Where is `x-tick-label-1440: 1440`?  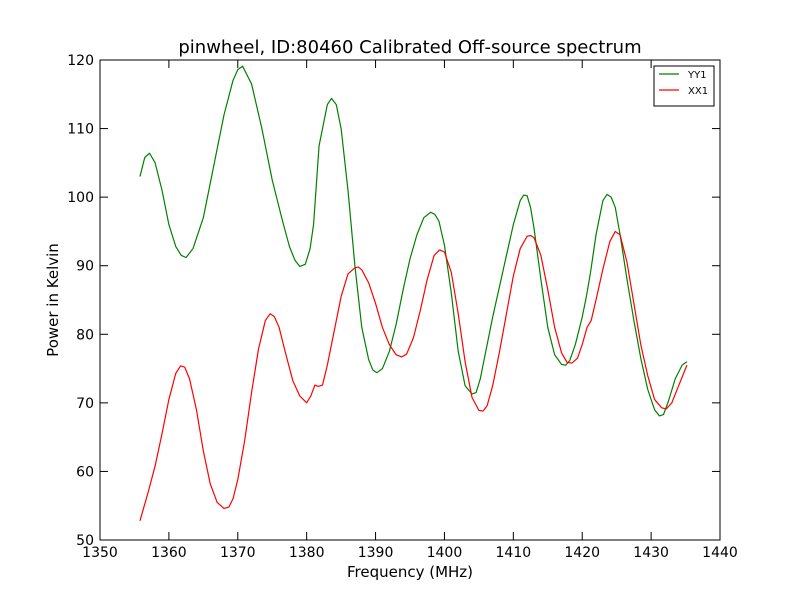 x-tick-label-1440: 1440 is located at coordinates (720, 553).